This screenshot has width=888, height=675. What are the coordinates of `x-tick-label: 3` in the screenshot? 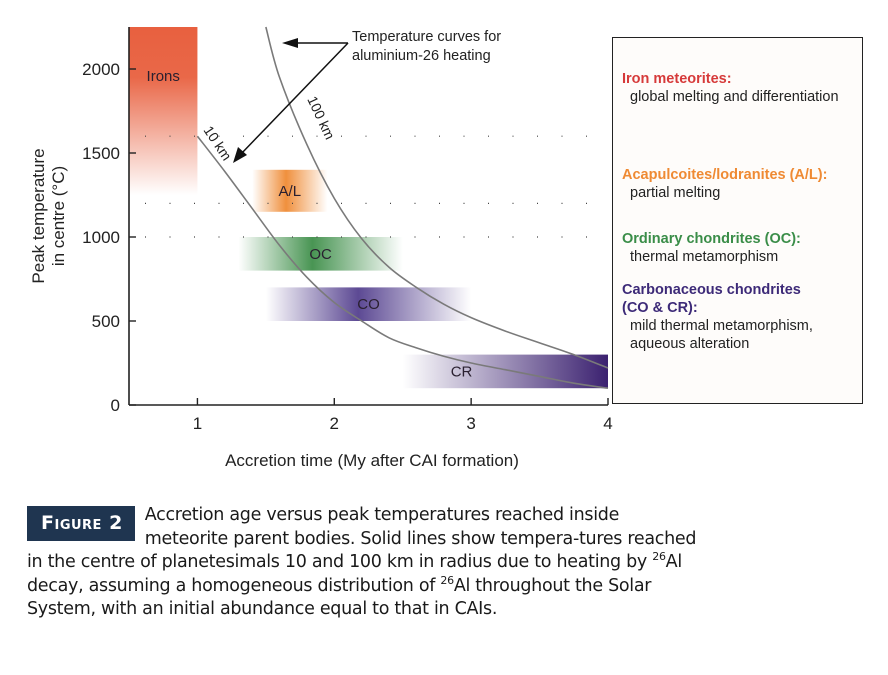 It's located at (470, 423).